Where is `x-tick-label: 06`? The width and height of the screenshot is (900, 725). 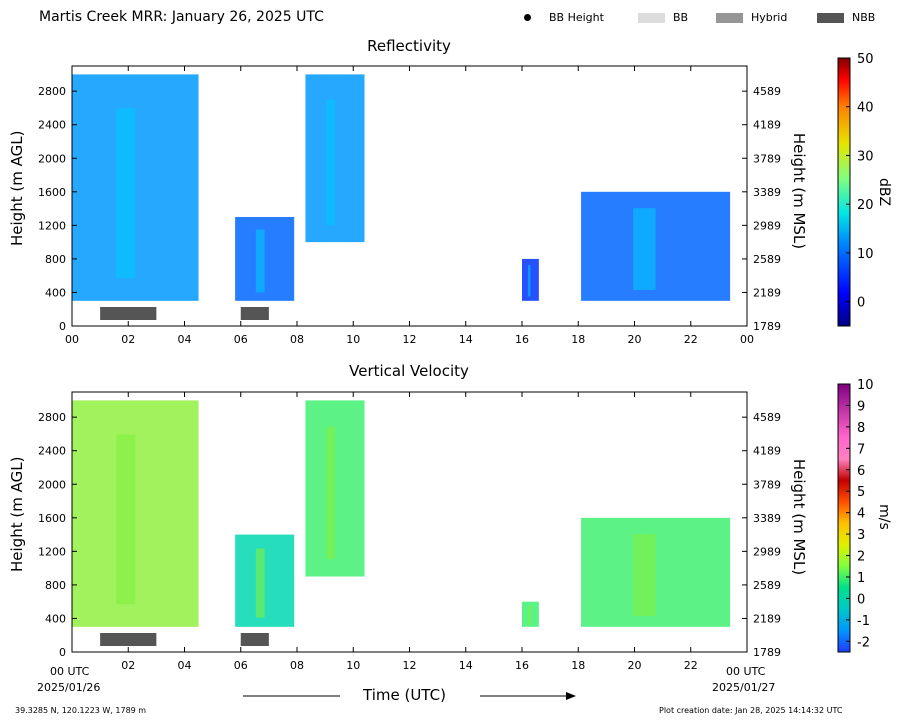
x-tick-label: 06 is located at coordinates (241, 339).